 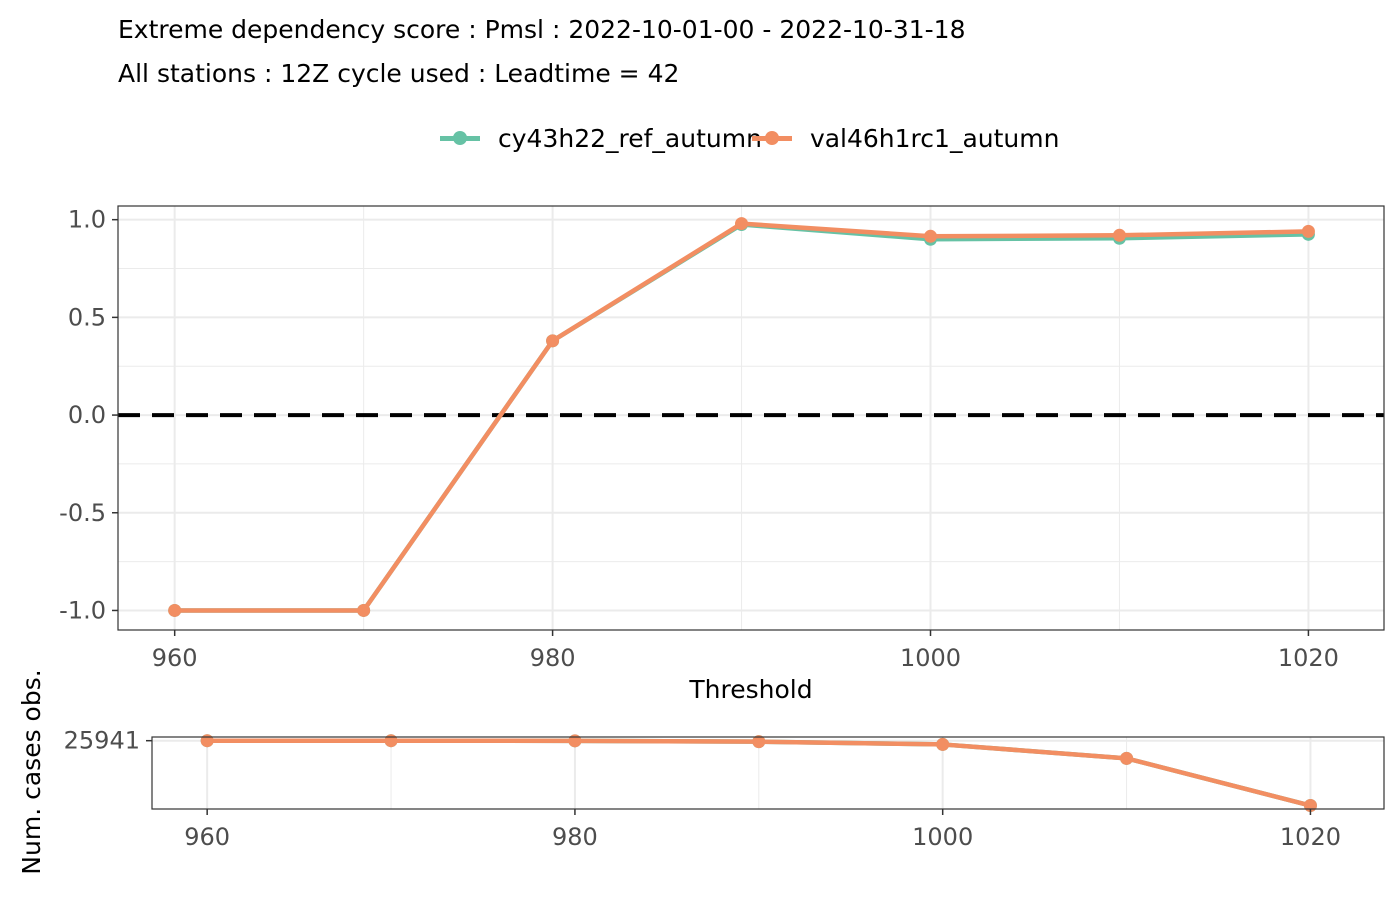 What do you see at coordinates (771, 138) in the screenshot?
I see `legend-key-val` at bounding box center [771, 138].